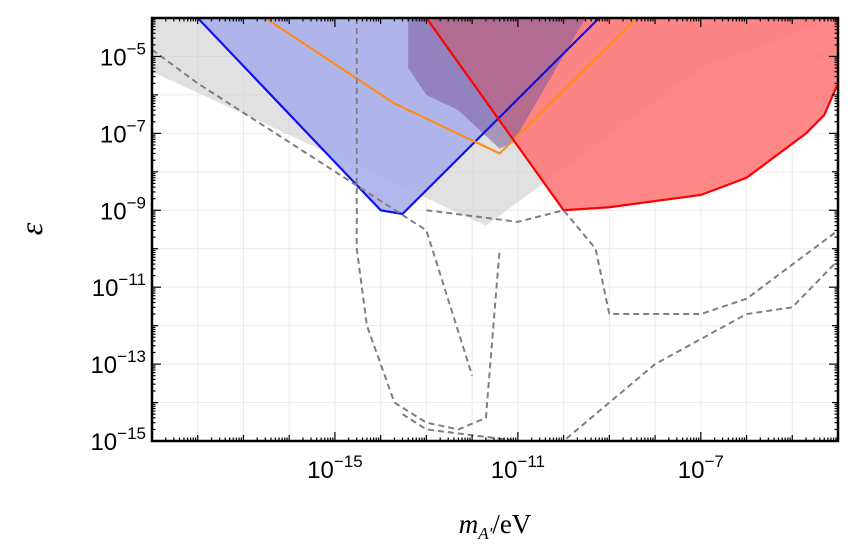 The image size is (862, 555). I want to click on x-tick-exponent: −7, so click(713, 461).